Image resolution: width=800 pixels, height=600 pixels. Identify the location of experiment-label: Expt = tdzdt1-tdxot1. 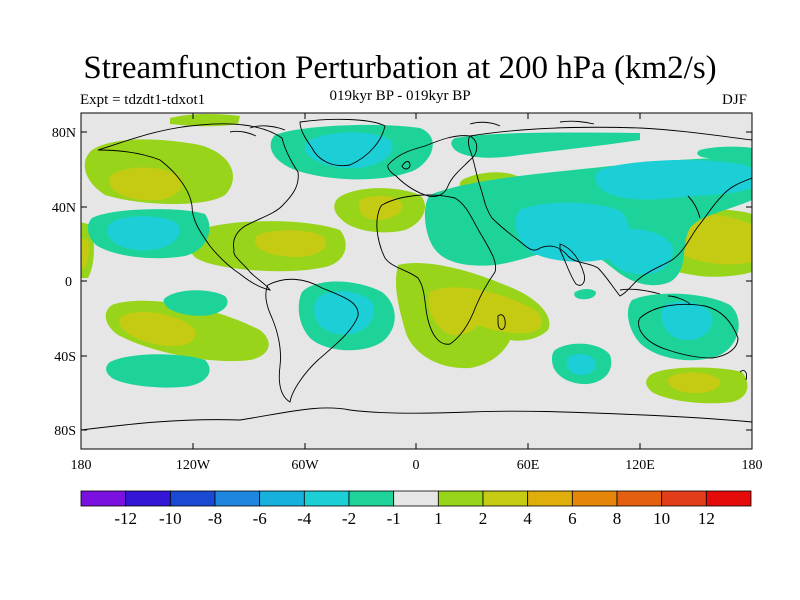
(143, 100).